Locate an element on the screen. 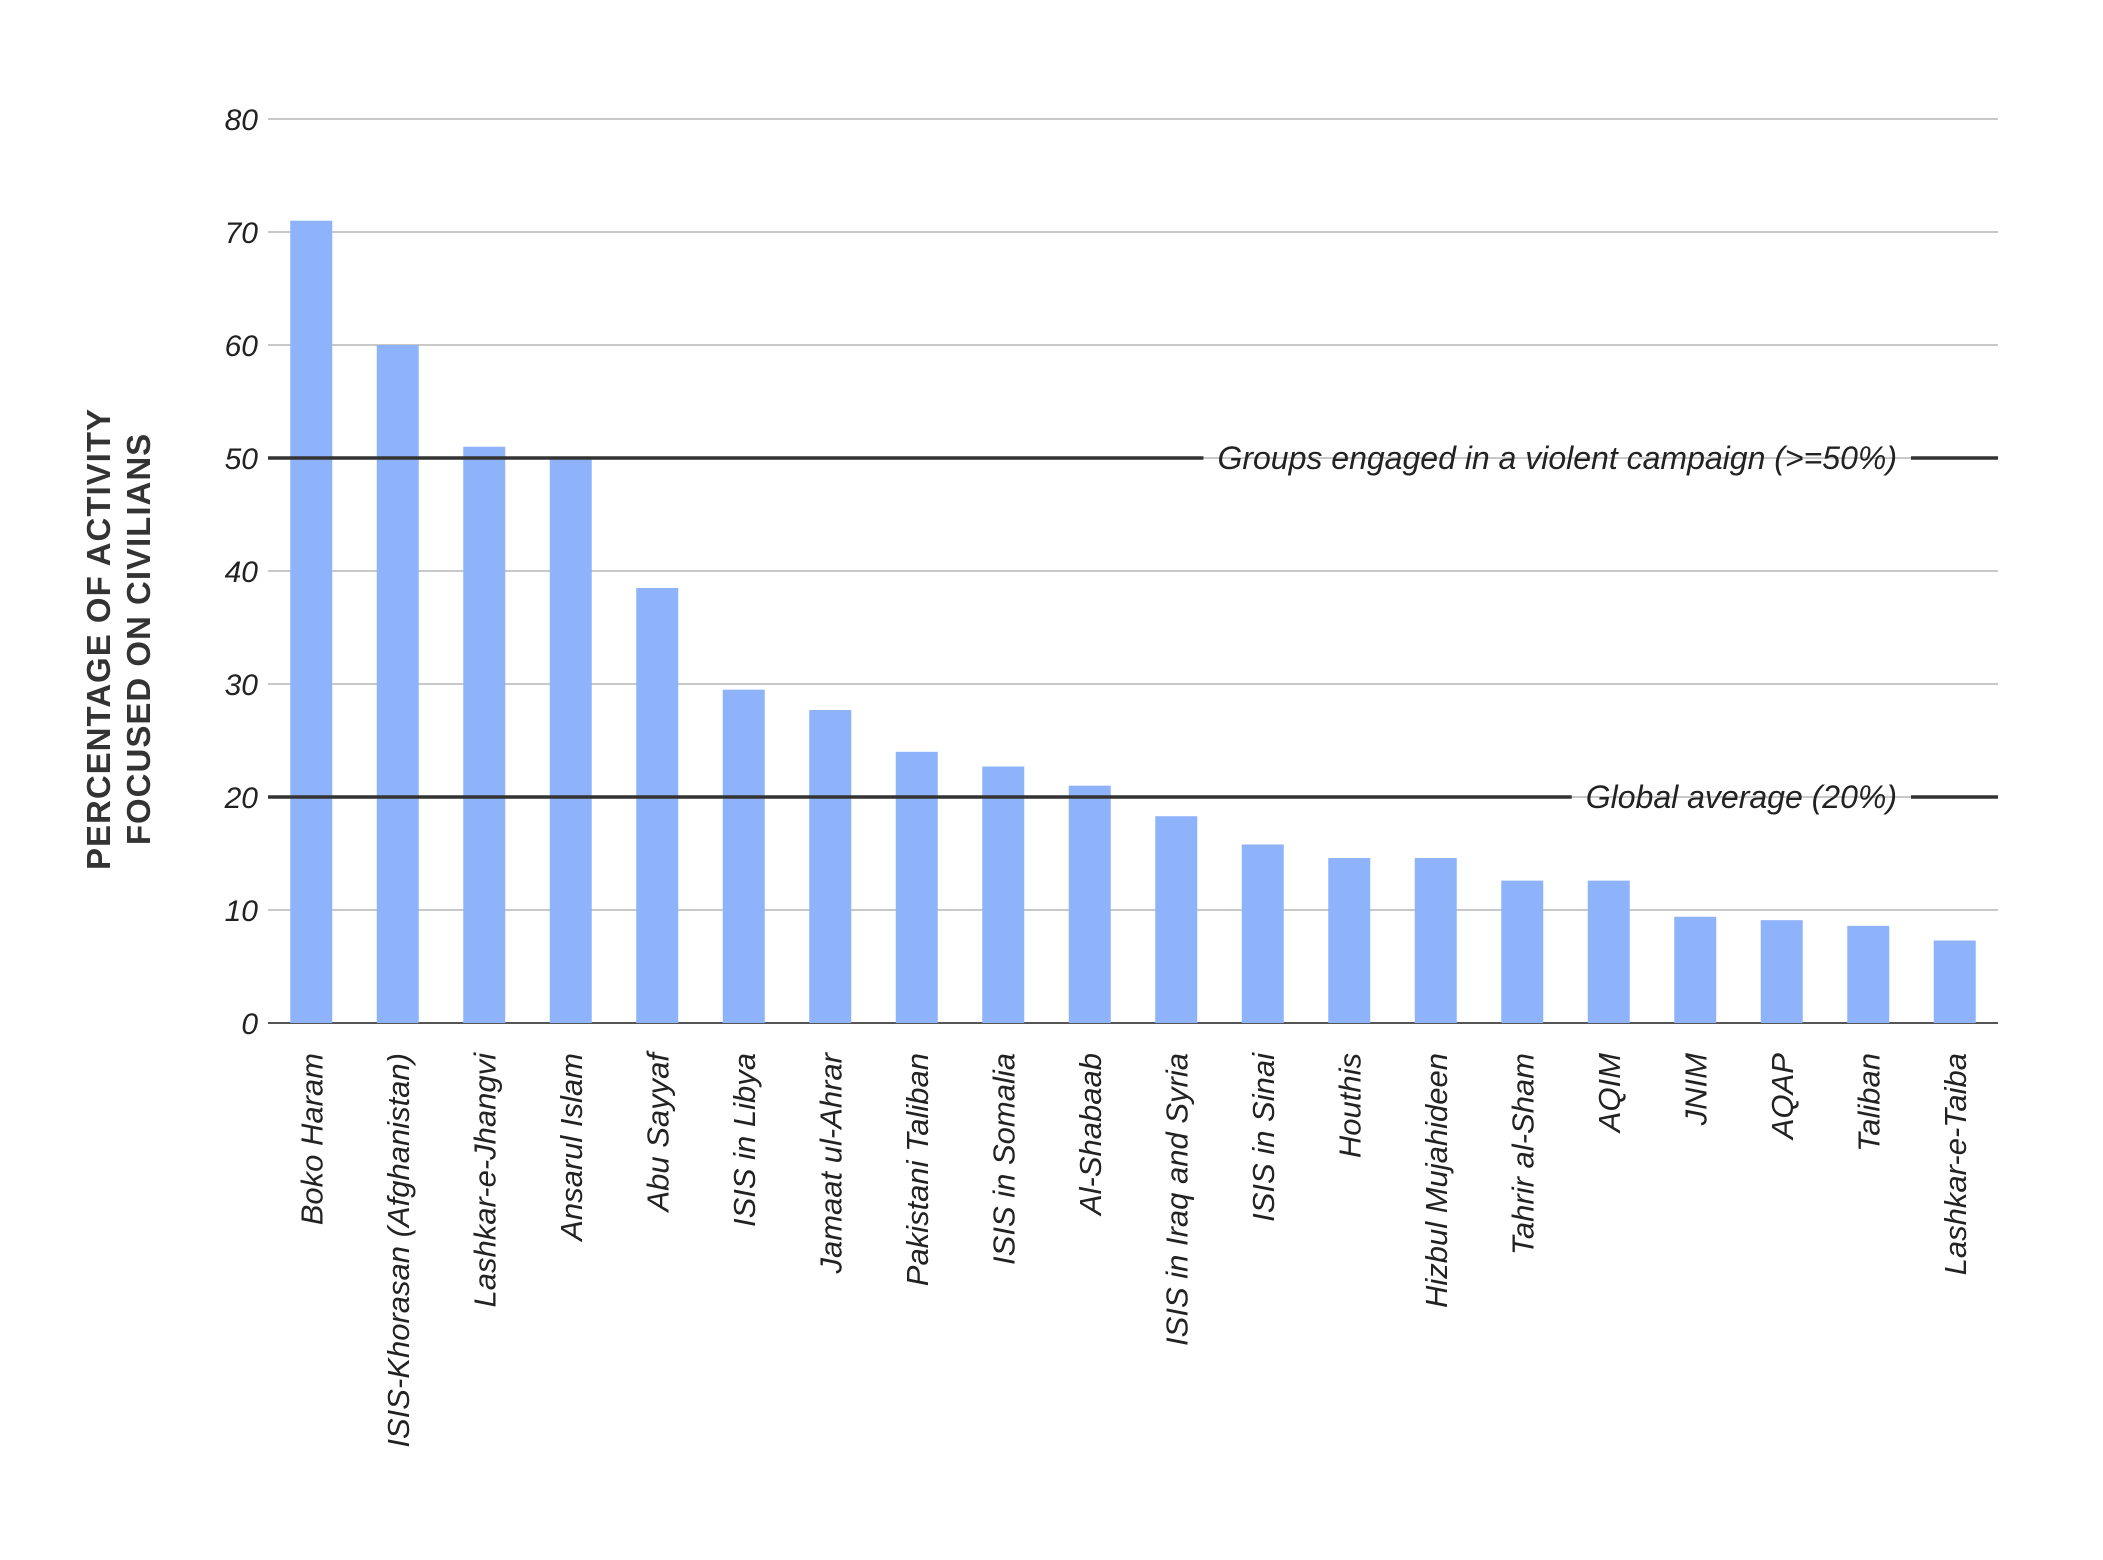  x-tick-label: ISIS in Iraq and Syria is located at coordinates (1176, 1199).